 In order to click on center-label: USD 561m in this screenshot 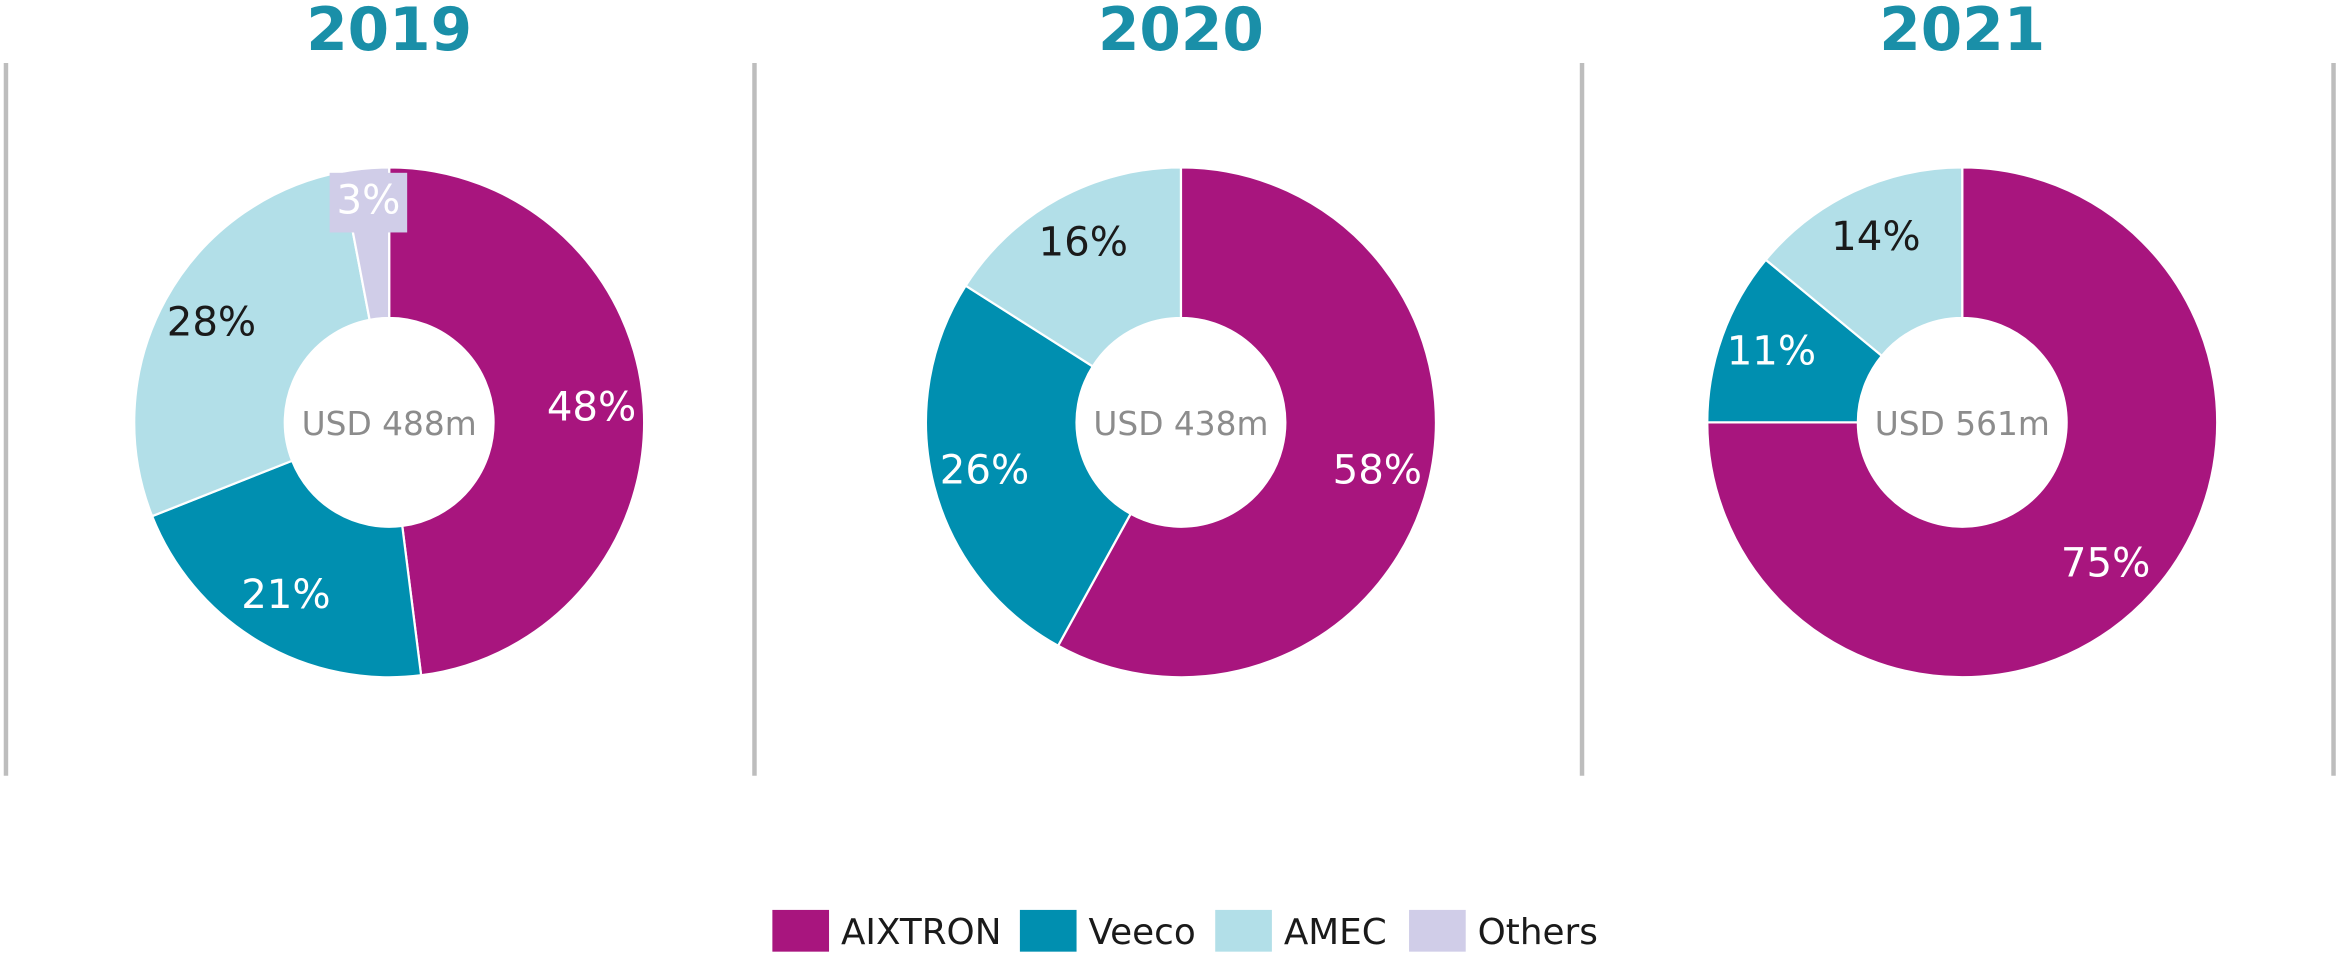, I will do `click(1962, 424)`.